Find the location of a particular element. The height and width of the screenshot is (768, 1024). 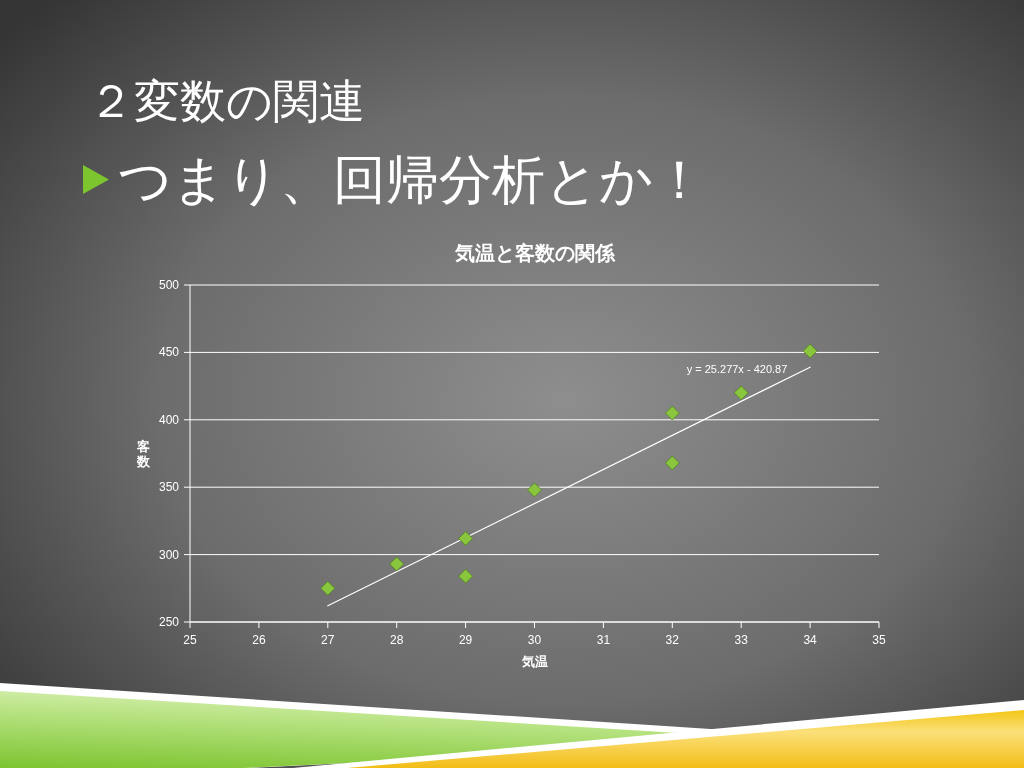

y-tick-label: 300 is located at coordinates (169, 554).